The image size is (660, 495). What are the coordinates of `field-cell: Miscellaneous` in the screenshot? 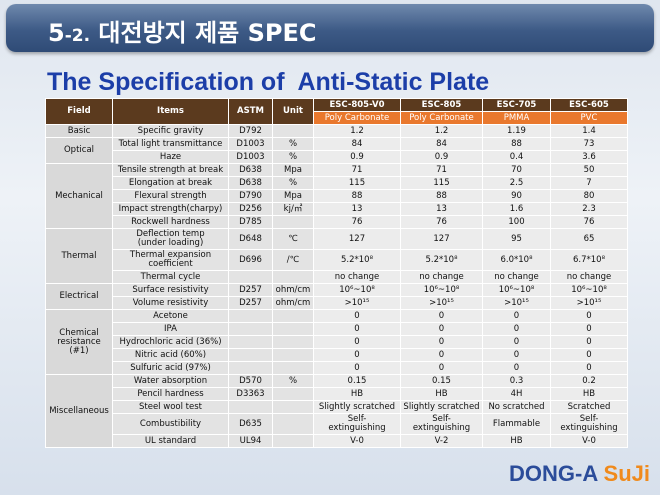 It's located at (79, 411).